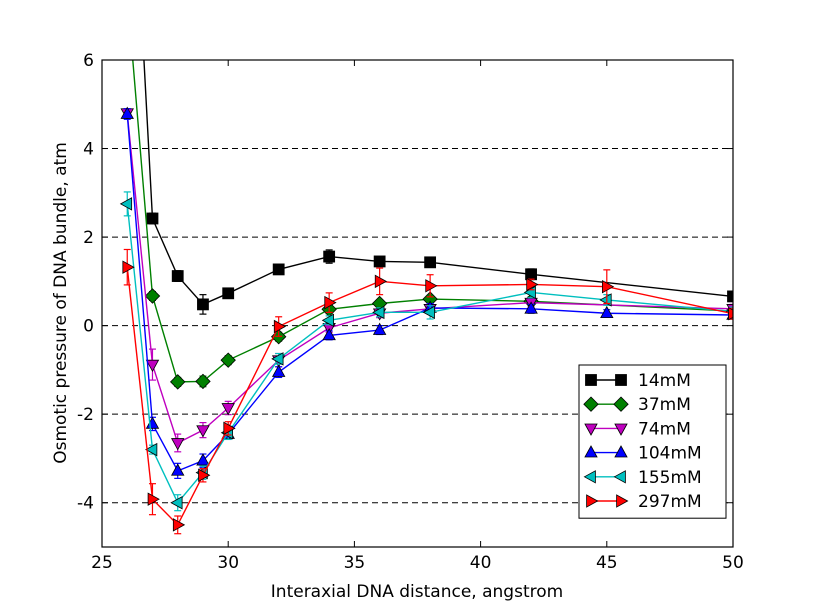 The width and height of the screenshot is (813, 613). I want to click on y-tick-label: -4, so click(85, 504).